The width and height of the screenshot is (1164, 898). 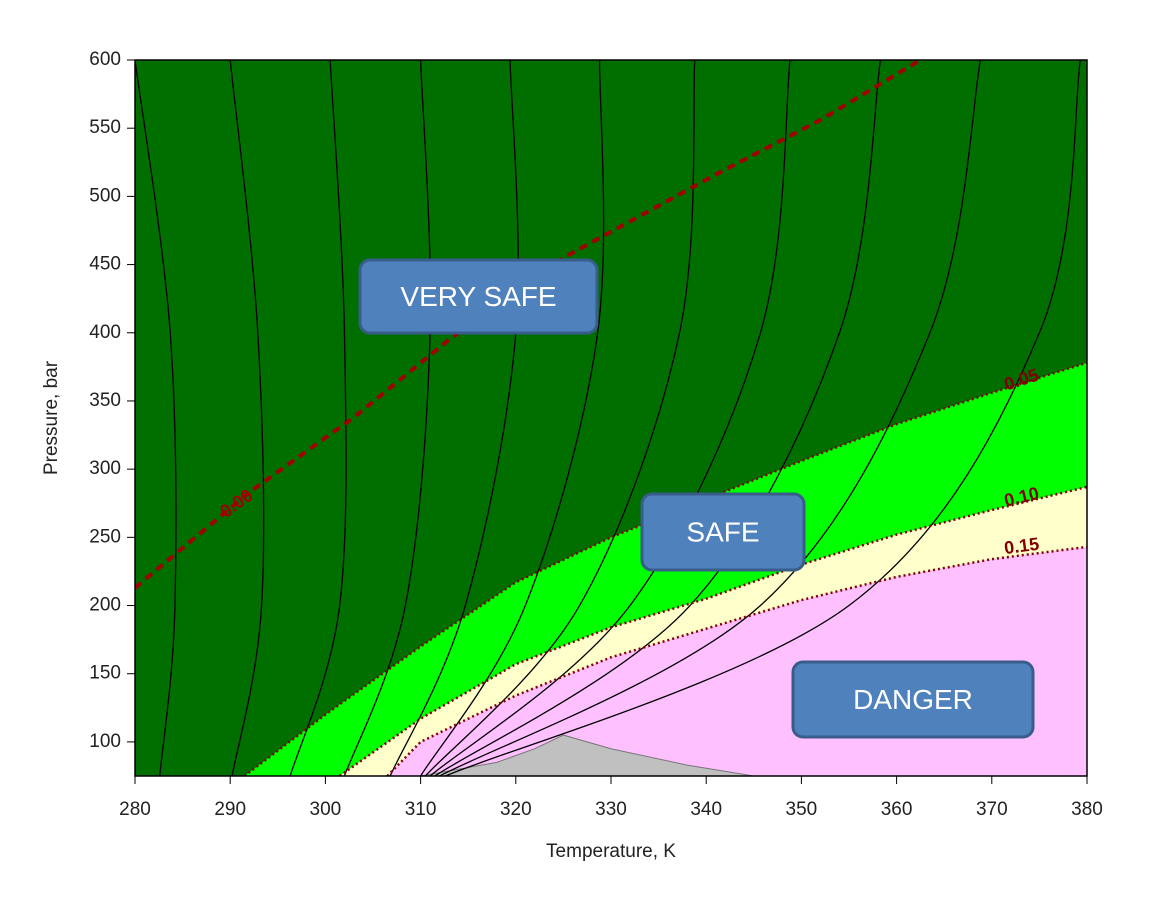 I want to click on x-tick-label: 320, so click(x=516, y=809).